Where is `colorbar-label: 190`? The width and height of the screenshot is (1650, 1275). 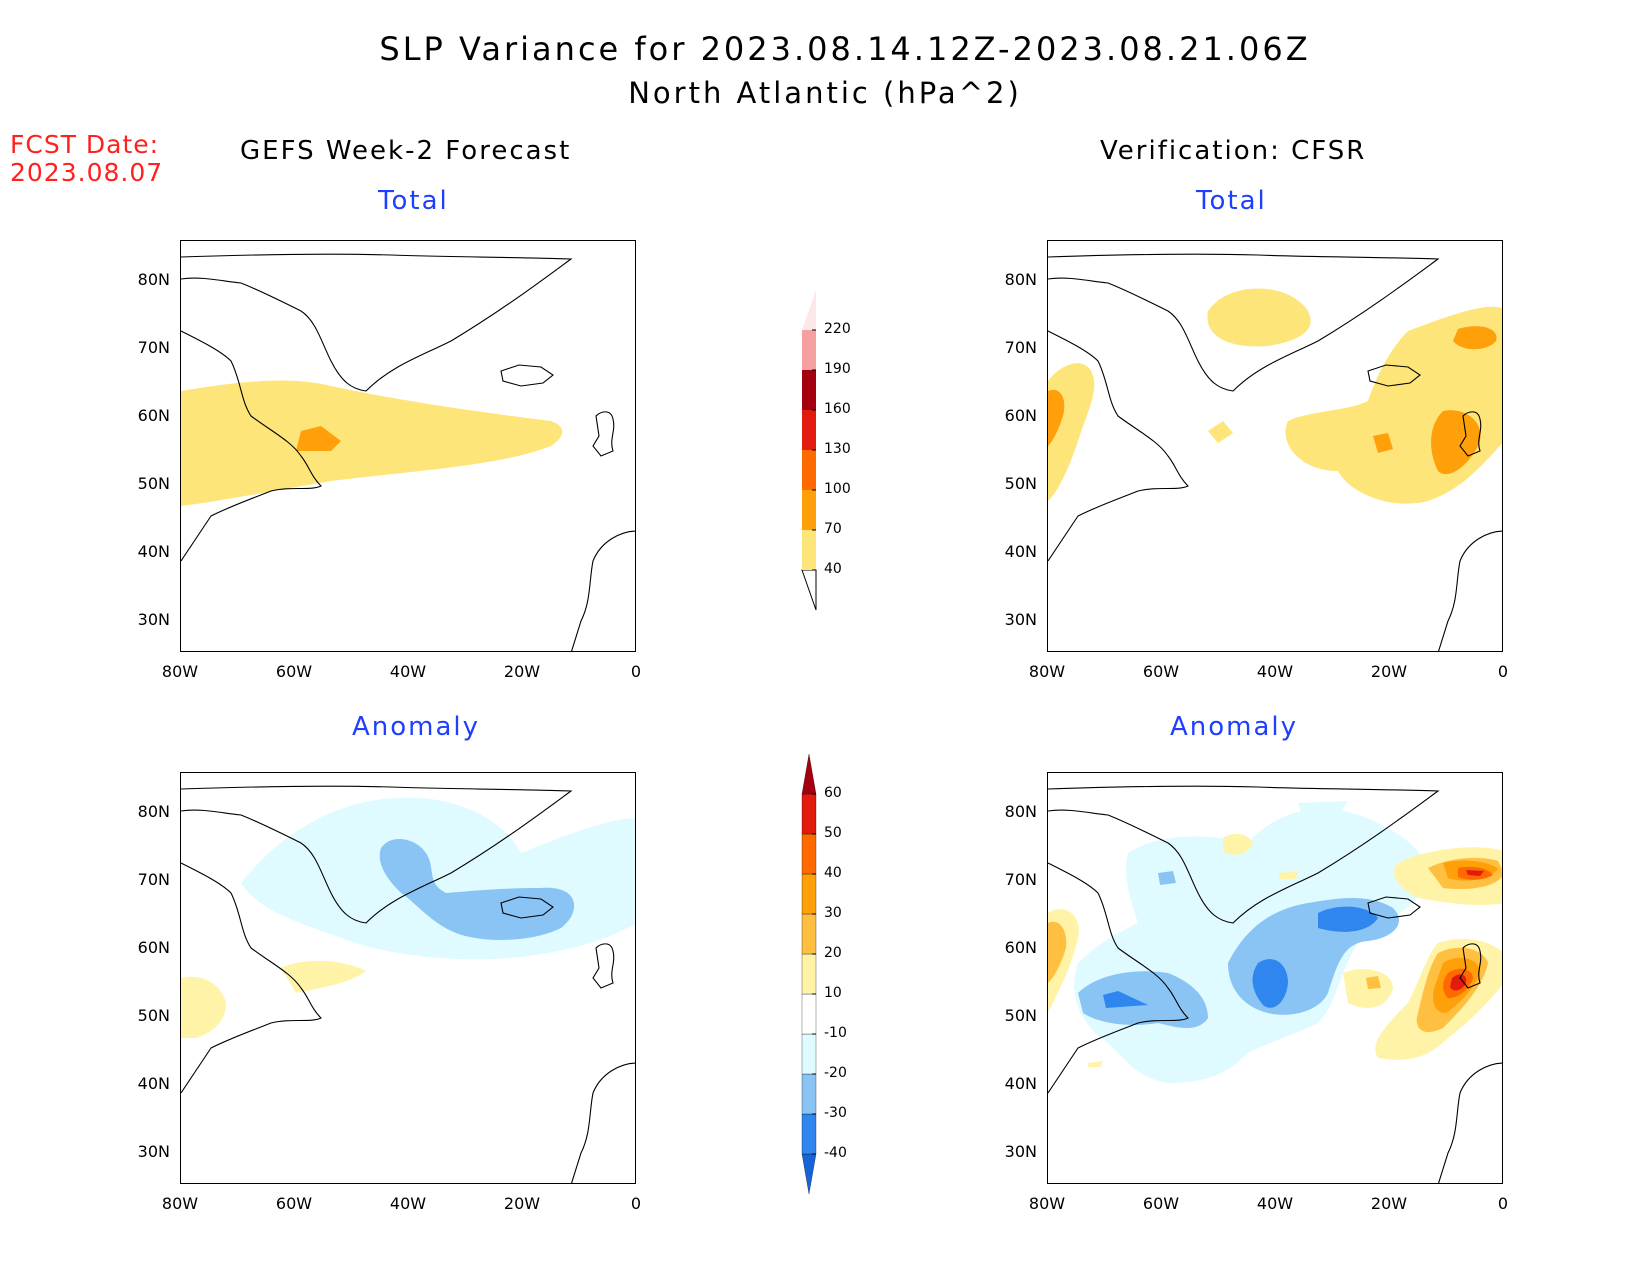 colorbar-label: 190 is located at coordinates (837, 369).